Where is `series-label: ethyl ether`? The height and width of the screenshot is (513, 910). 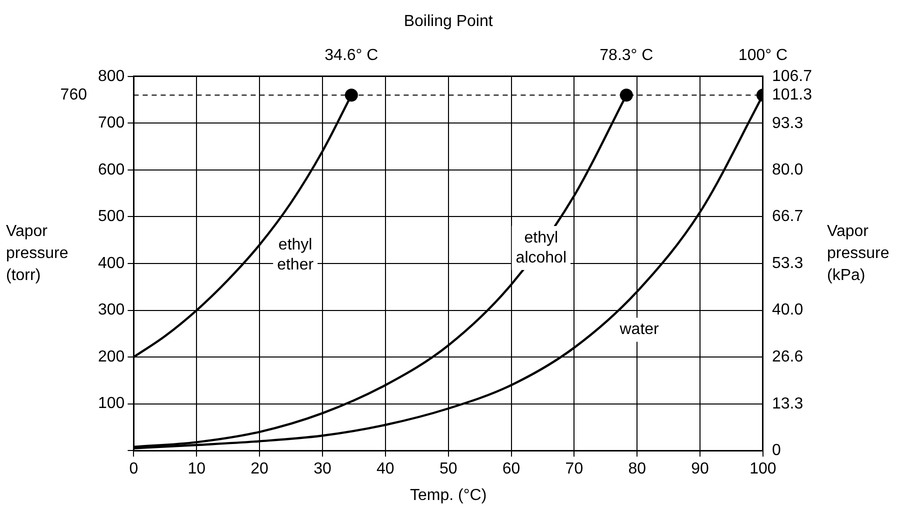 series-label: ethyl ether is located at coordinates (295, 255).